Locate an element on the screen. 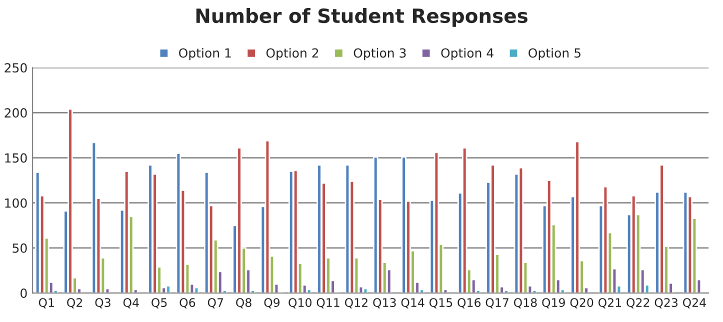 The width and height of the screenshot is (723, 322). y-tick-label: 250 is located at coordinates (15, 68).